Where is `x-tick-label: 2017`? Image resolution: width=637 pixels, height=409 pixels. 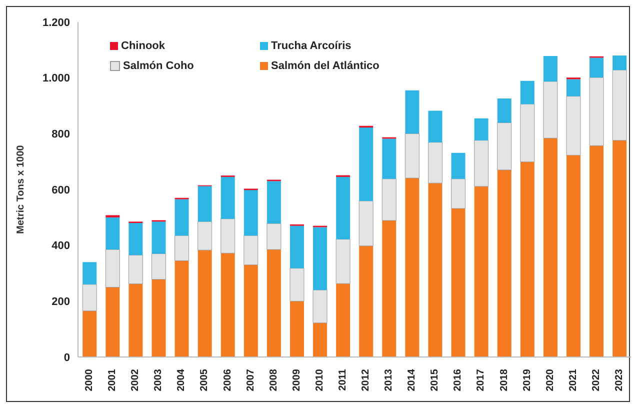 x-tick-label: 2017 is located at coordinates (481, 380).